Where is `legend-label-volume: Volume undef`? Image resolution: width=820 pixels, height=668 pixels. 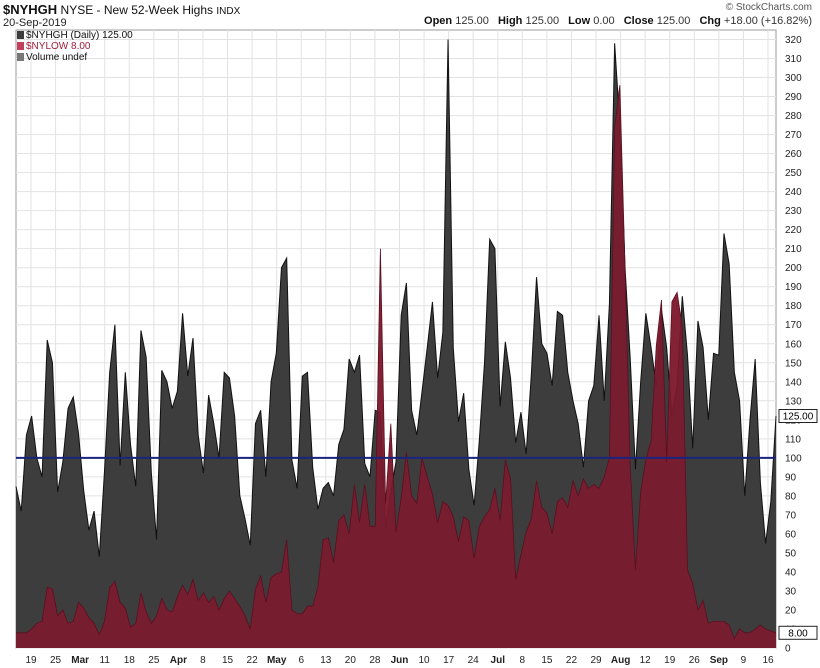 legend-label-volume: Volume undef is located at coordinates (57, 57).